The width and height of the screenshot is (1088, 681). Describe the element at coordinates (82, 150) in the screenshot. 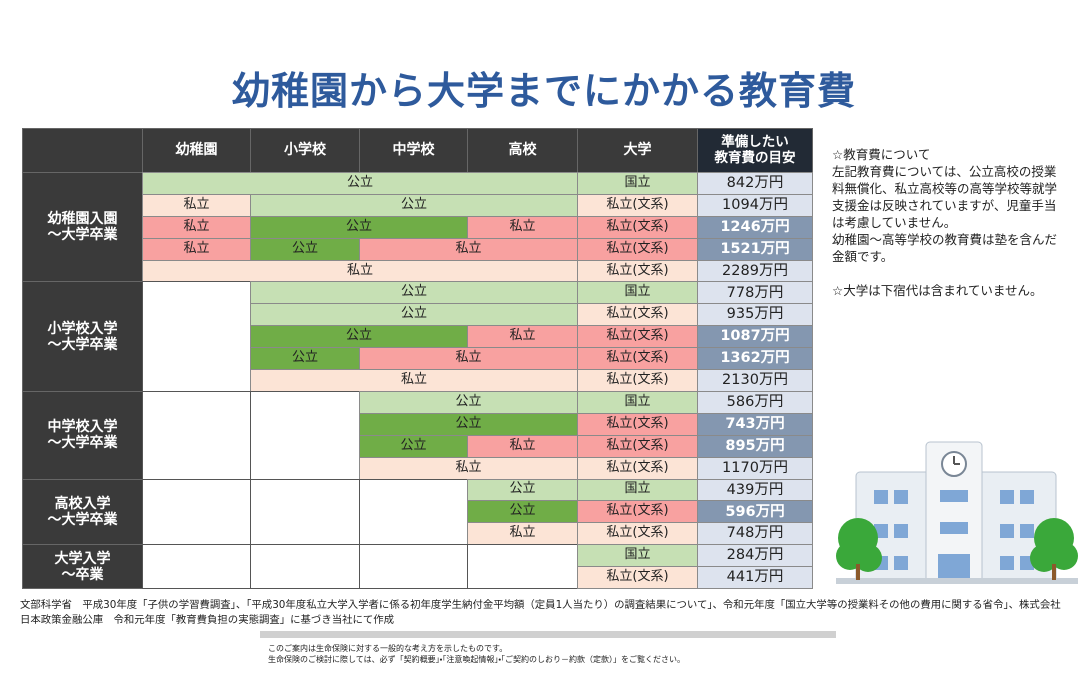

I see `header-corner` at that location.